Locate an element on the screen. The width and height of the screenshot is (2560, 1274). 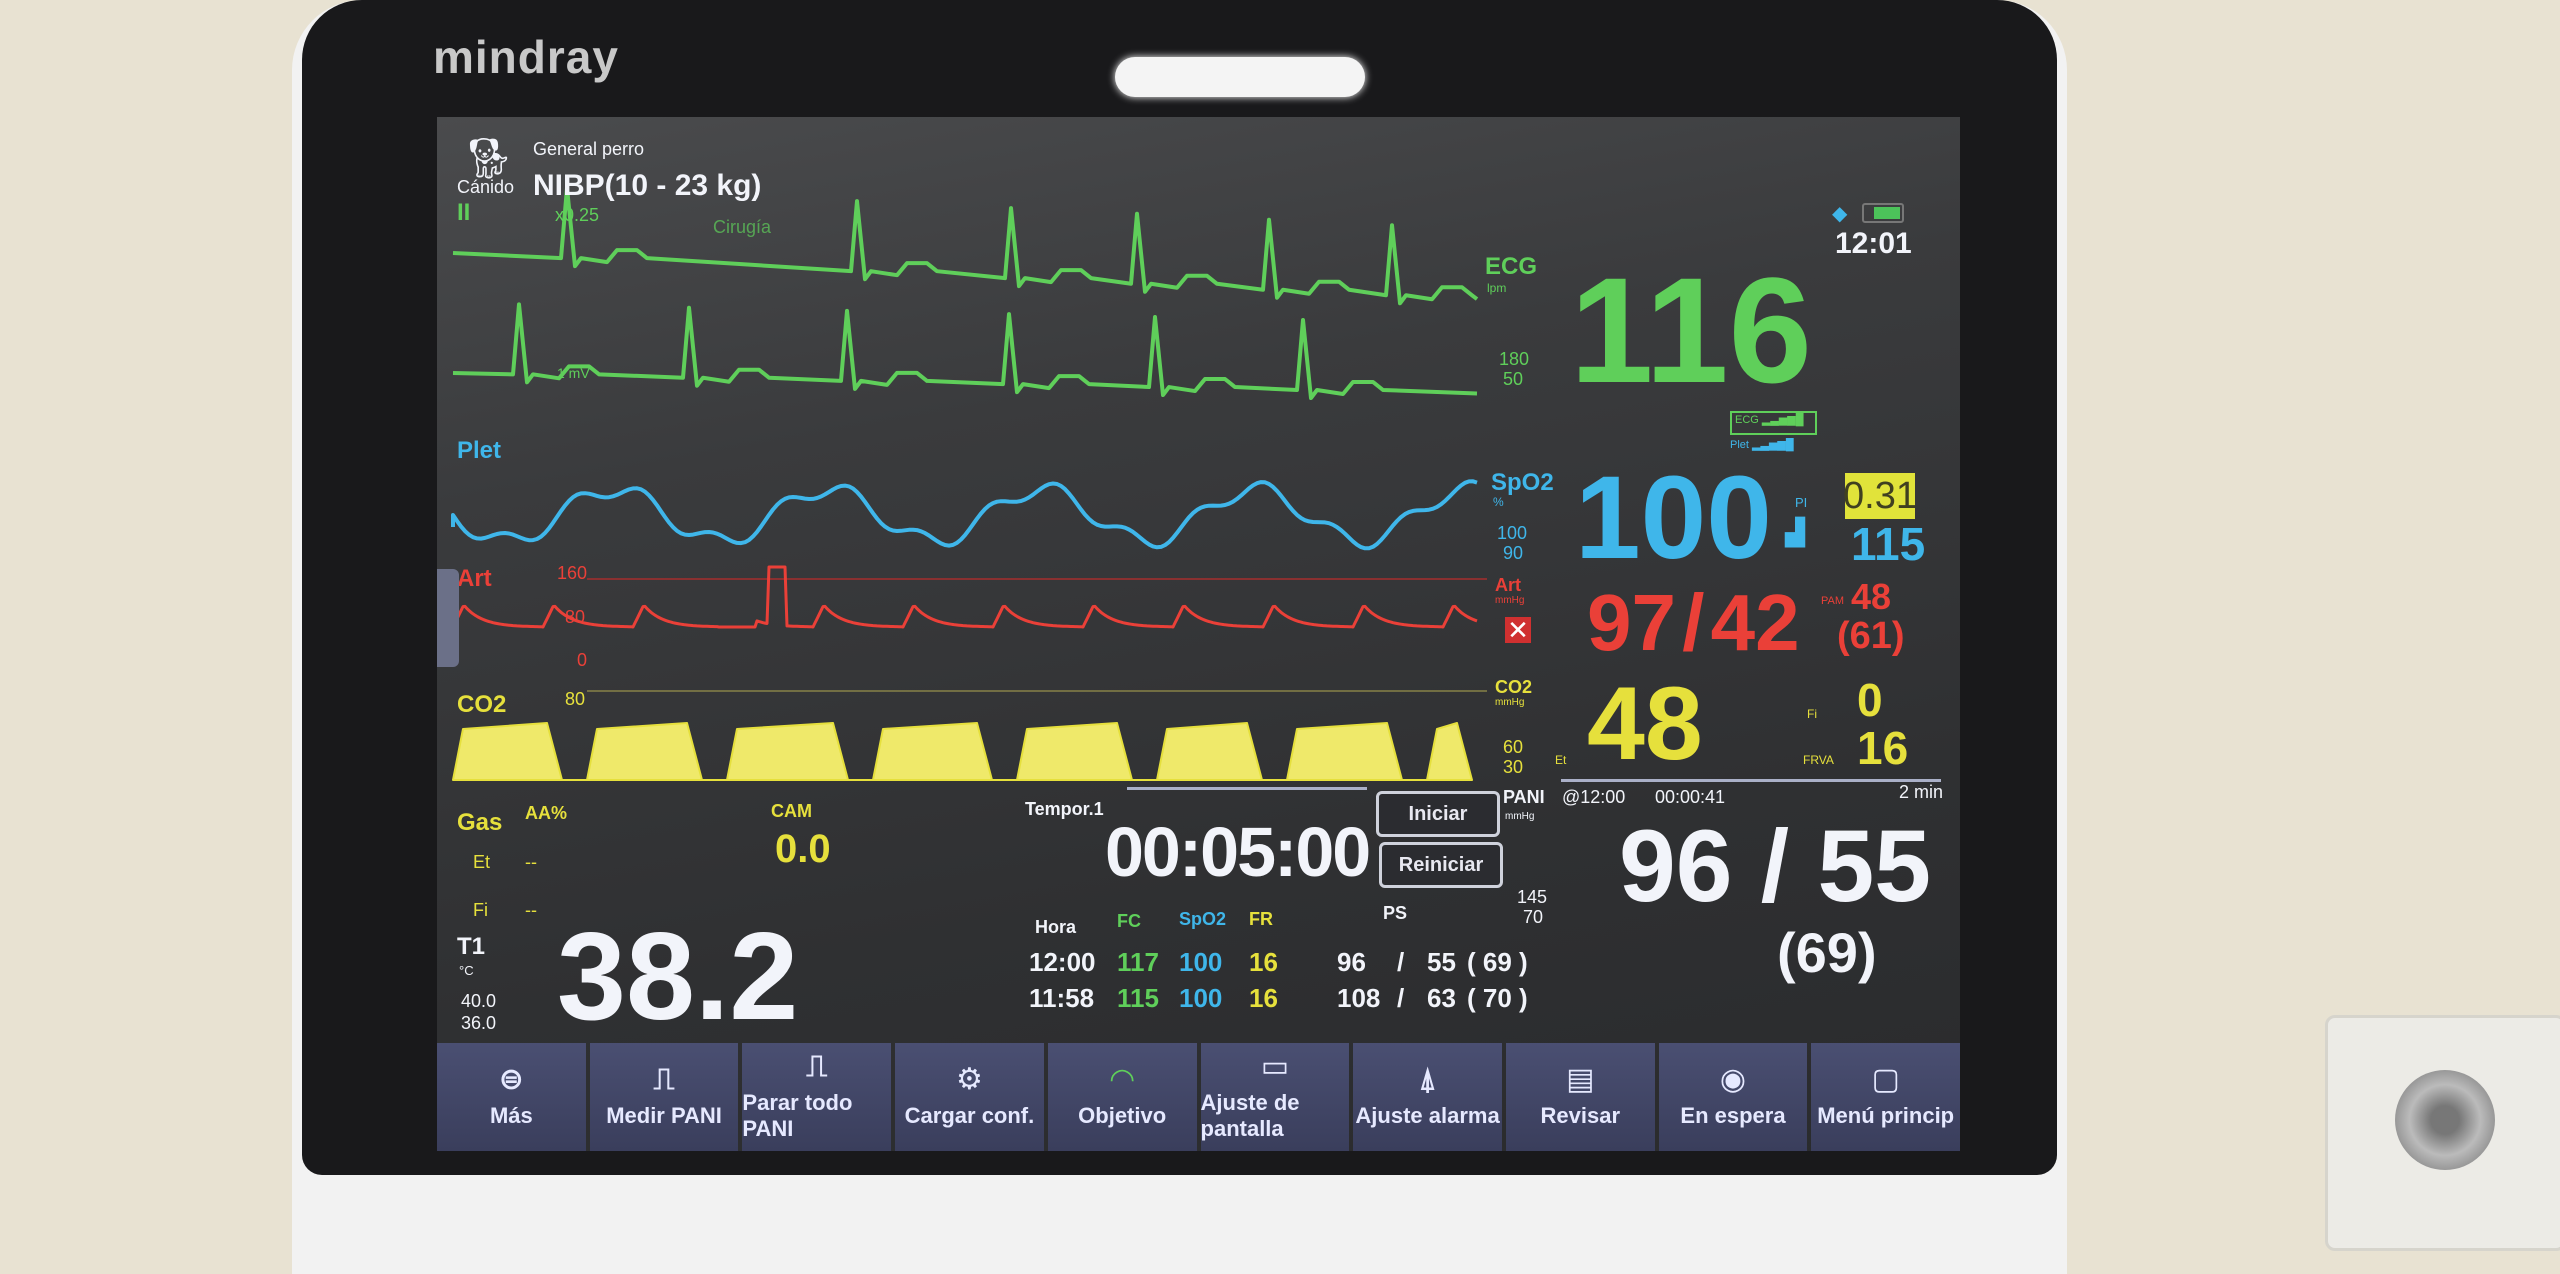
art-label: Art is located at coordinates (474, 578).